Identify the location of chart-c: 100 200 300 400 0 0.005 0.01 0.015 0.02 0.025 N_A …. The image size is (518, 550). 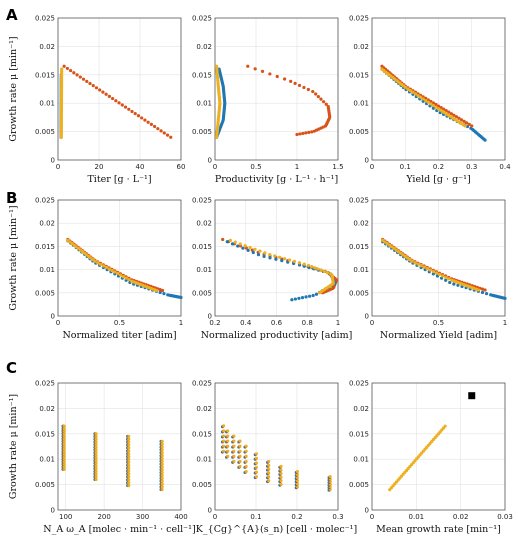
(102, 458).